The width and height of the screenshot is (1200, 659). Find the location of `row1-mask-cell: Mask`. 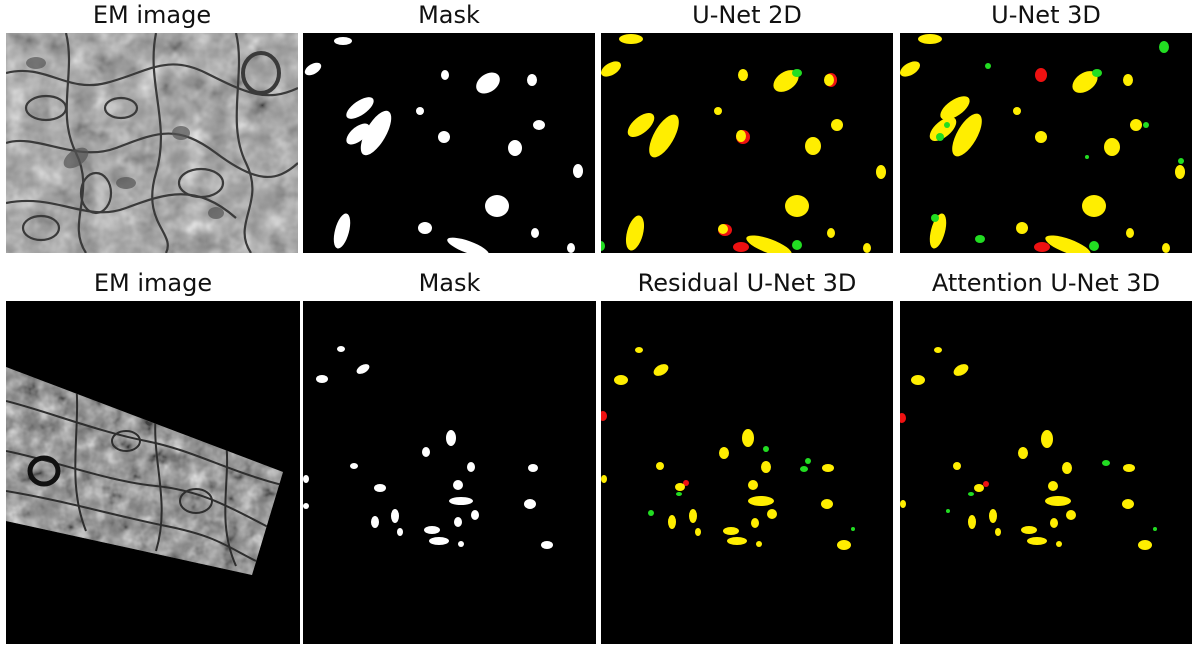

row1-mask-cell: Mask is located at coordinates (449, 126).